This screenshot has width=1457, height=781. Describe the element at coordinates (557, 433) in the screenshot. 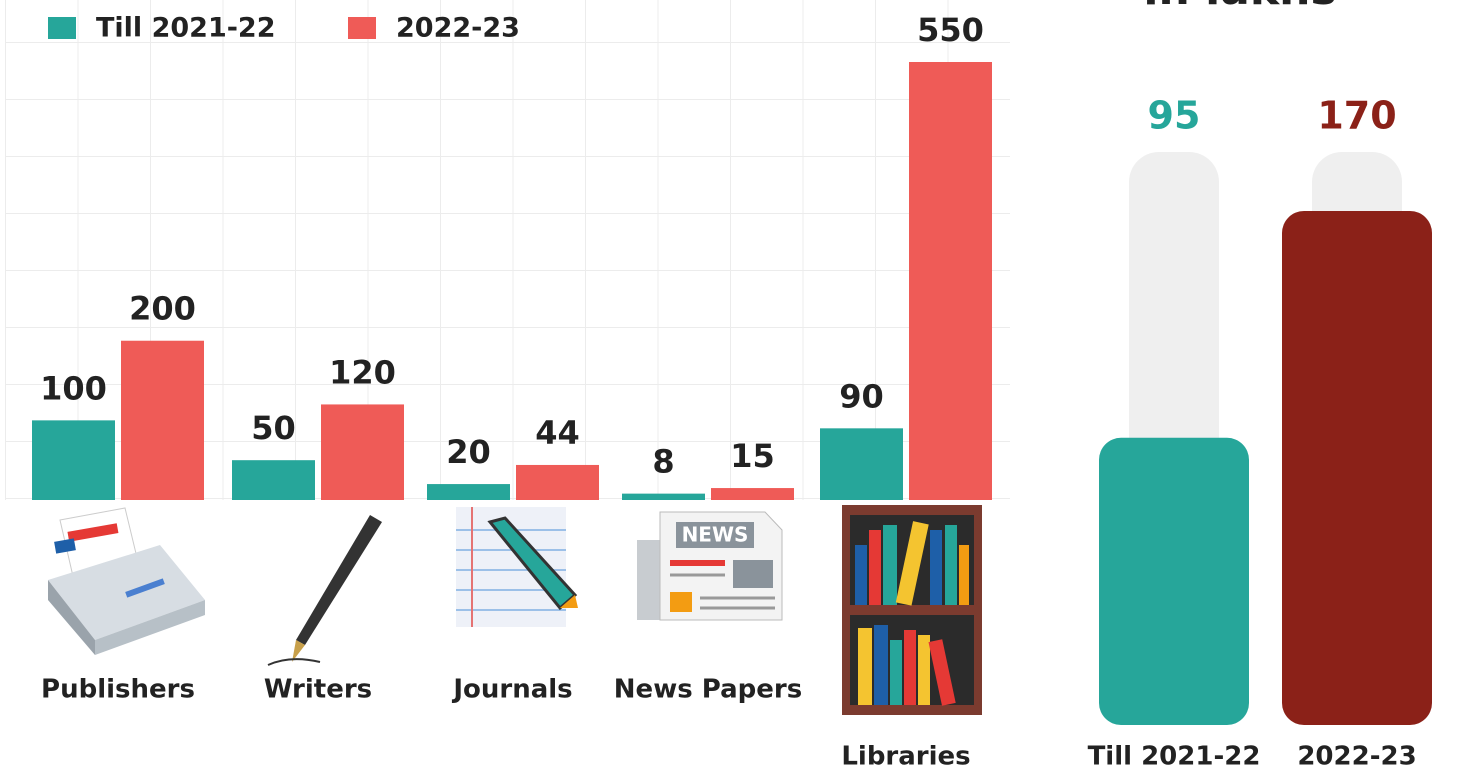

I see `value-label: 44` at that location.